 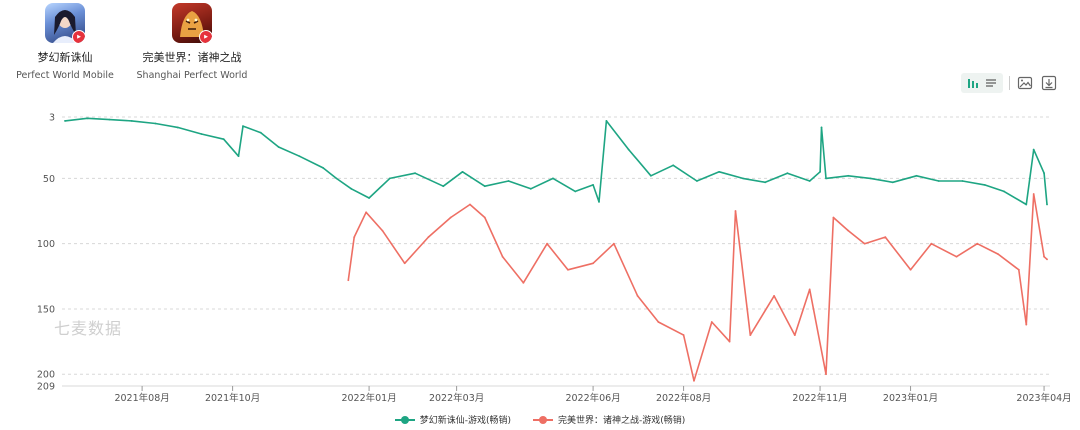 What do you see at coordinates (910, 398) in the screenshot?
I see `x-tick-label: 2023年01月` at bounding box center [910, 398].